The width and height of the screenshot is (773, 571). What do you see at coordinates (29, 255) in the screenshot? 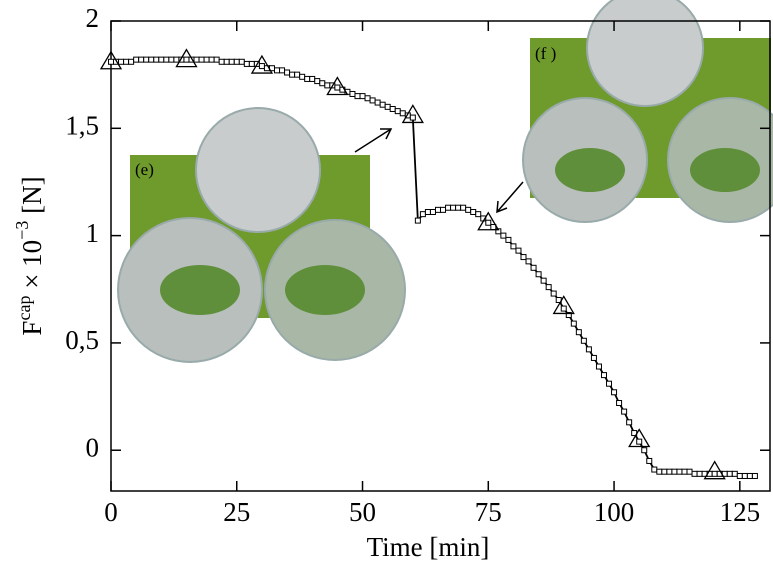
I see `y-axis-label: Fcap × 10−3 [N]` at bounding box center [29, 255].